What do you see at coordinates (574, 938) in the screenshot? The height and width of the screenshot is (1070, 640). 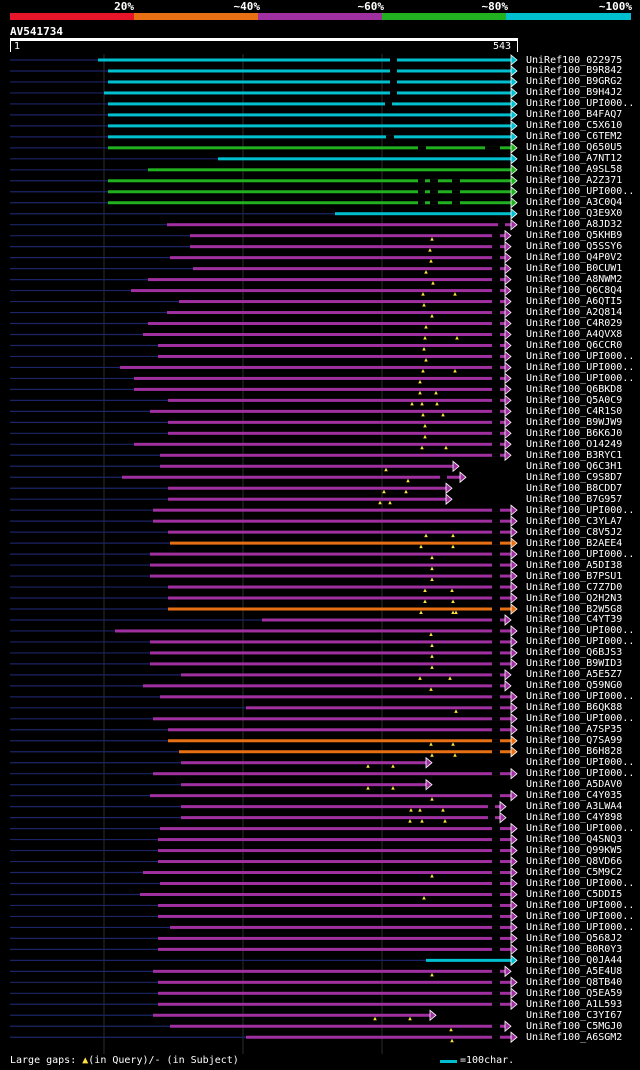 I see `hit-label: UniRef100_Q568J2` at bounding box center [574, 938].